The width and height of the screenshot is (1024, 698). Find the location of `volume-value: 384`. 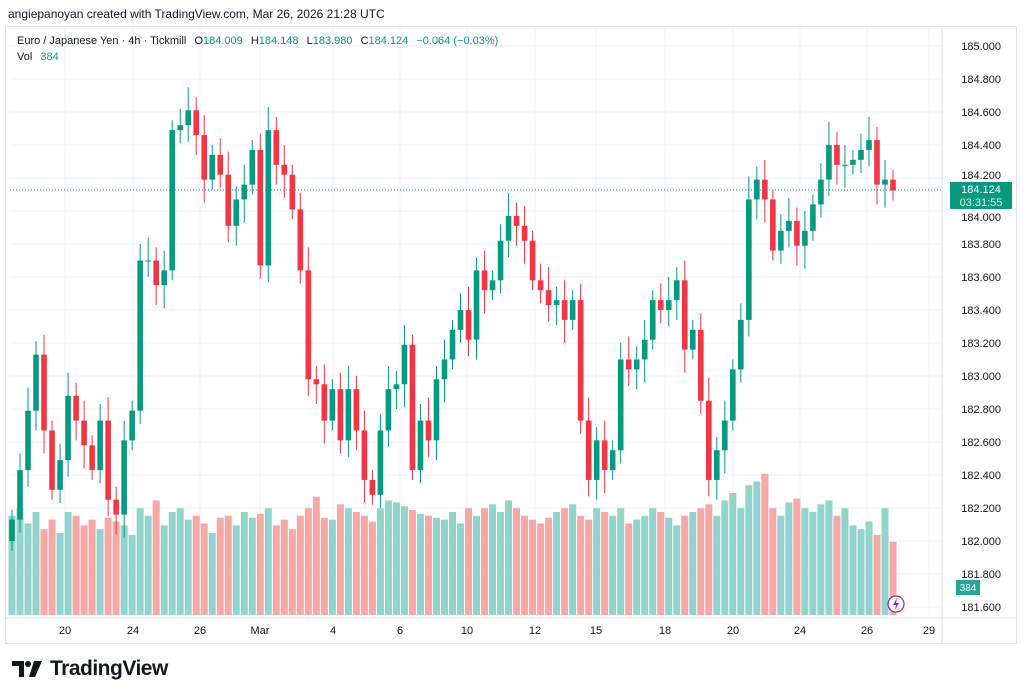

volume-value: 384 is located at coordinates (49, 57).